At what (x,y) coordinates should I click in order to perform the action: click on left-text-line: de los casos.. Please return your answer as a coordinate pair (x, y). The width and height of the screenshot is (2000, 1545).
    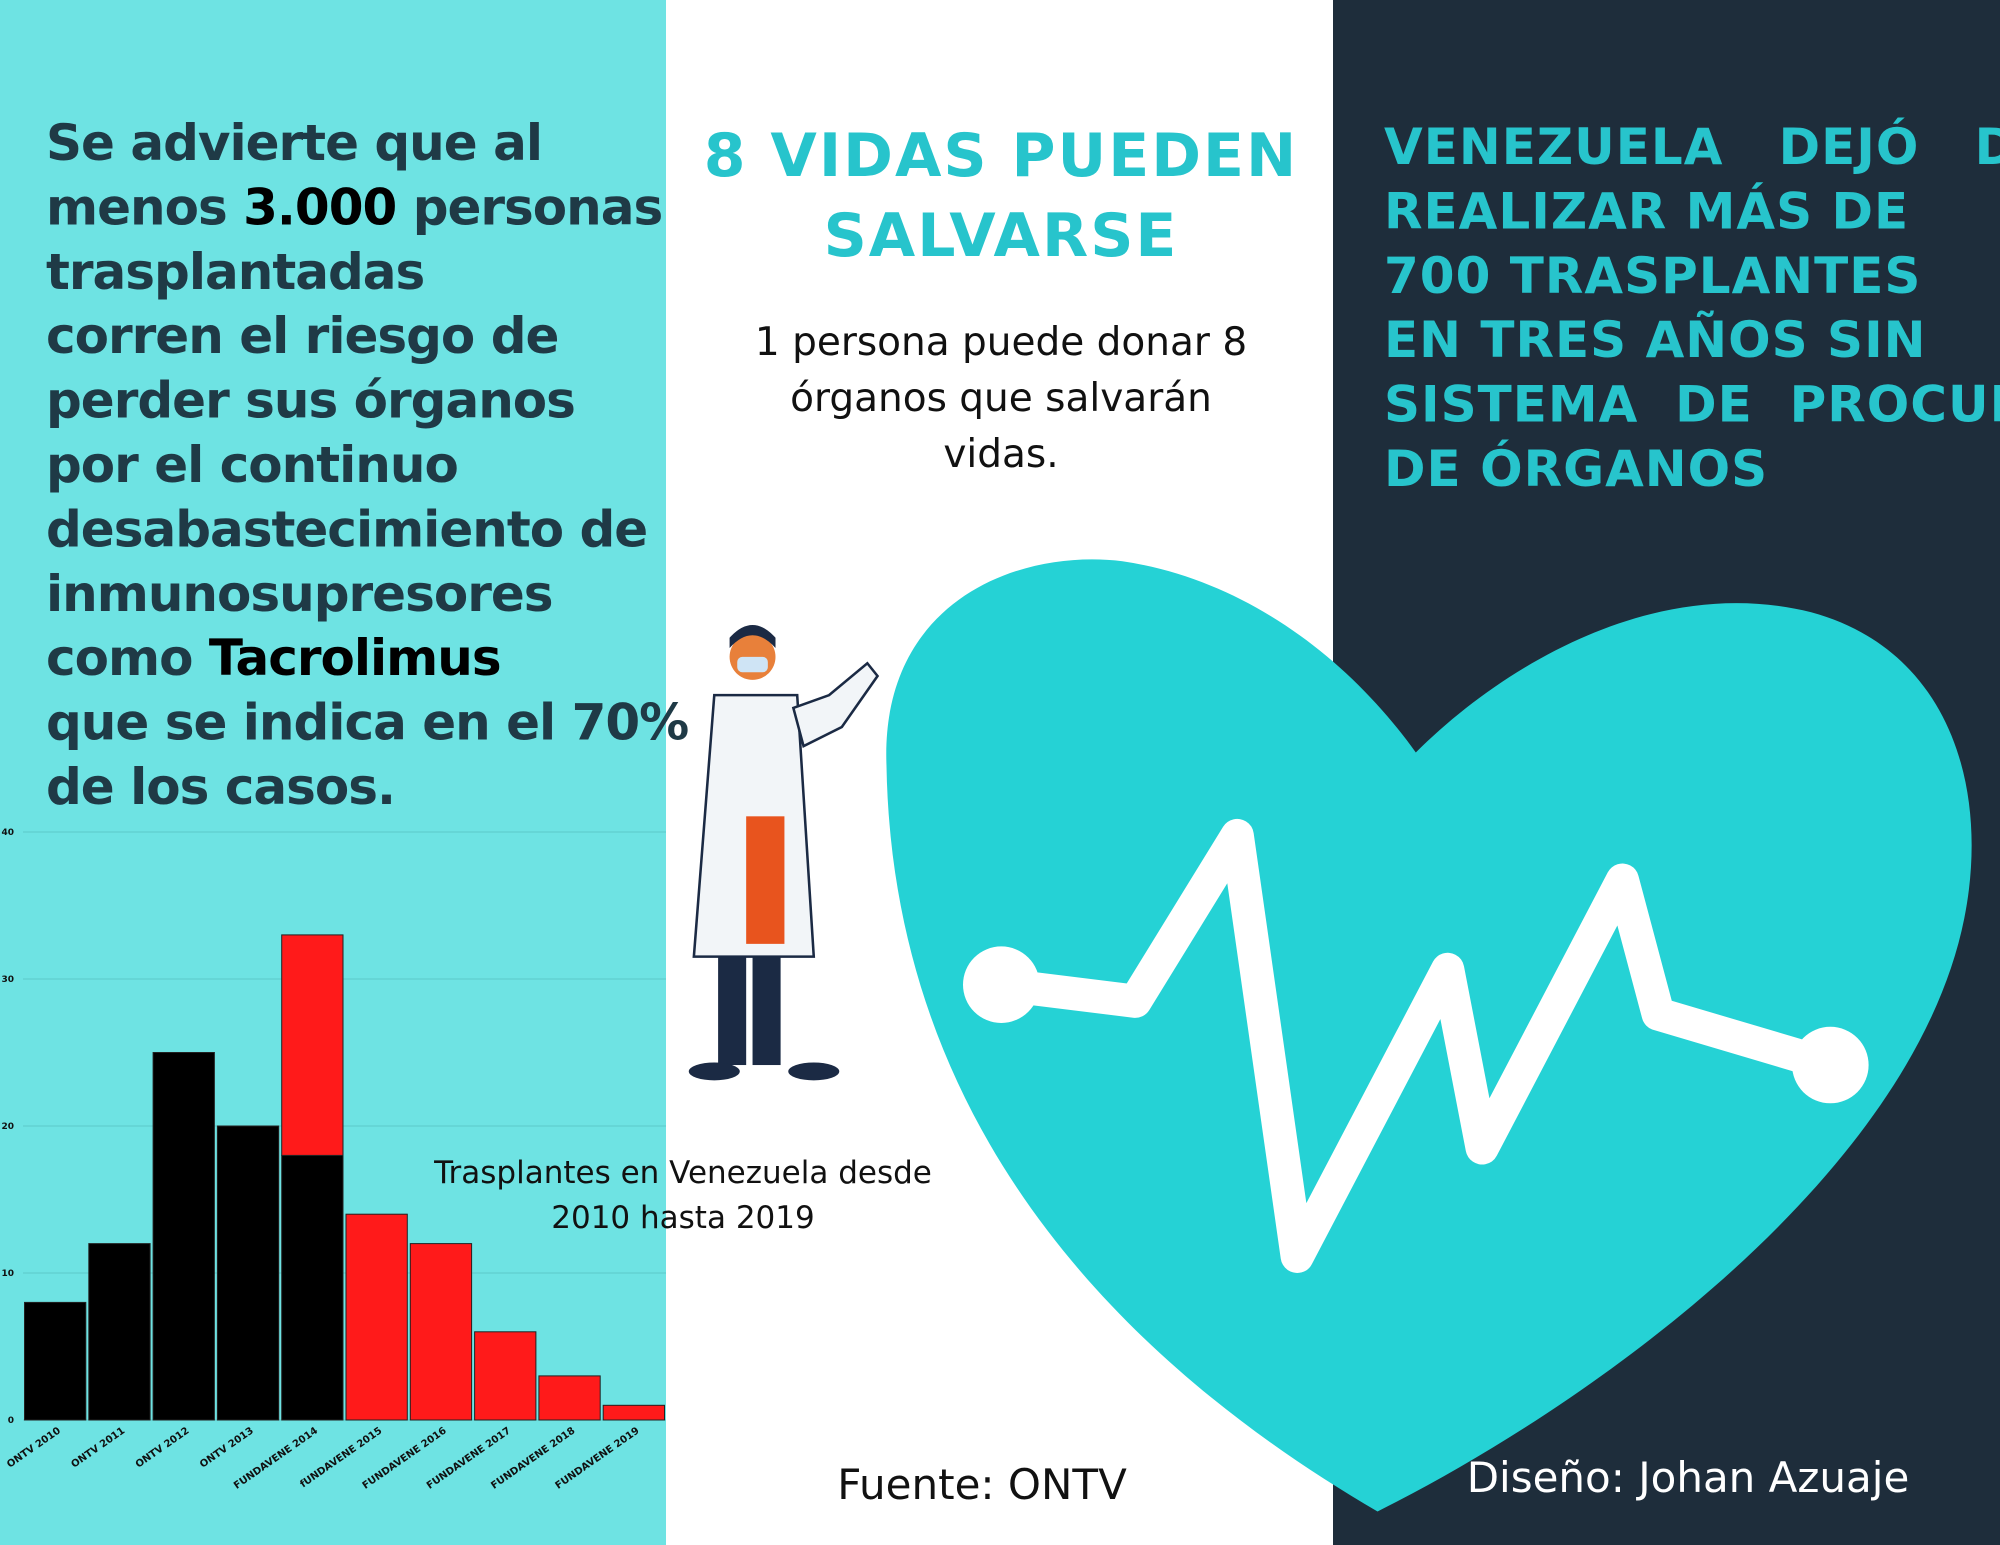
    Looking at the image, I should click on (220, 787).